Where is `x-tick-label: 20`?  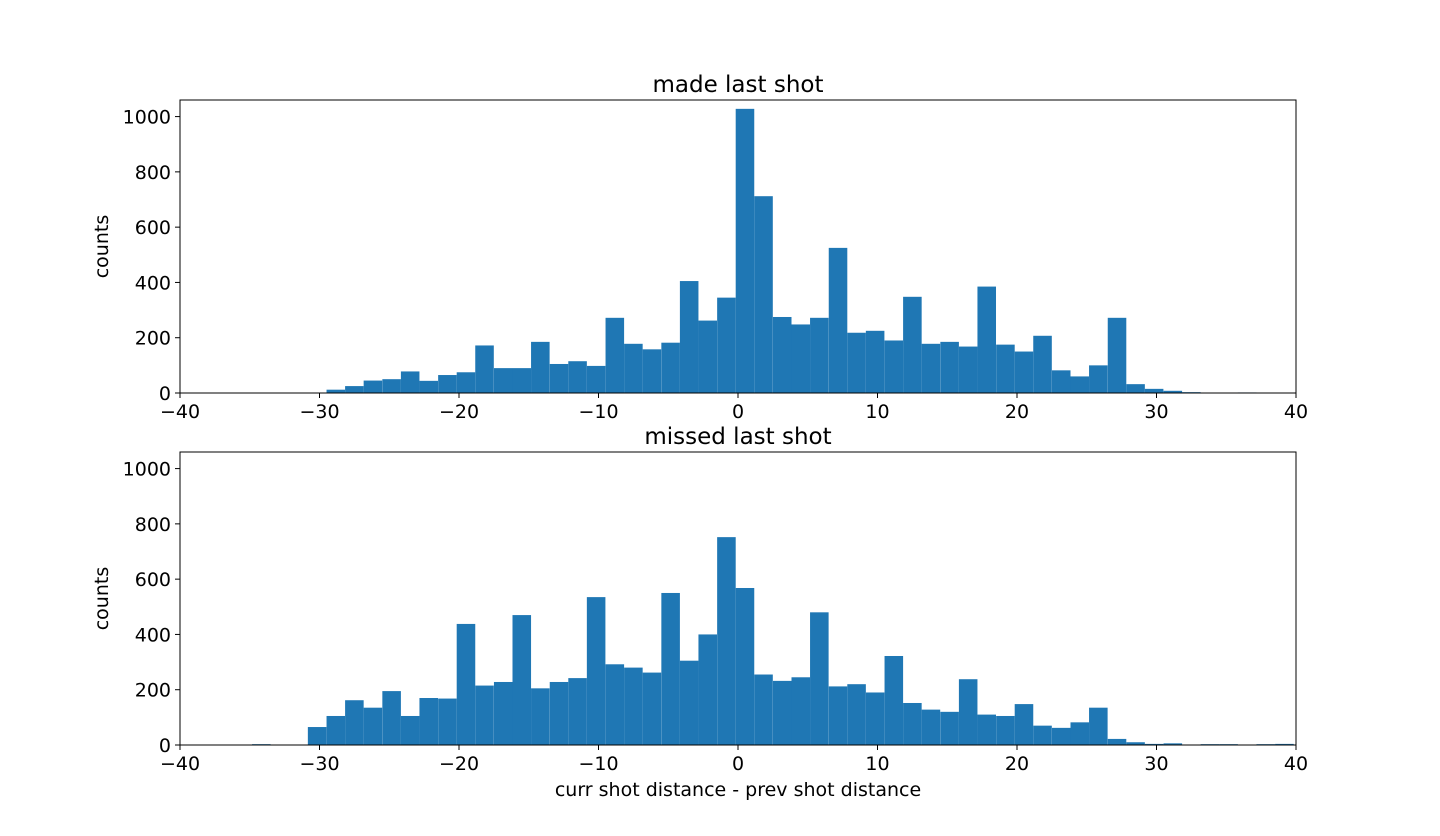
x-tick-label: 20 is located at coordinates (1017, 412).